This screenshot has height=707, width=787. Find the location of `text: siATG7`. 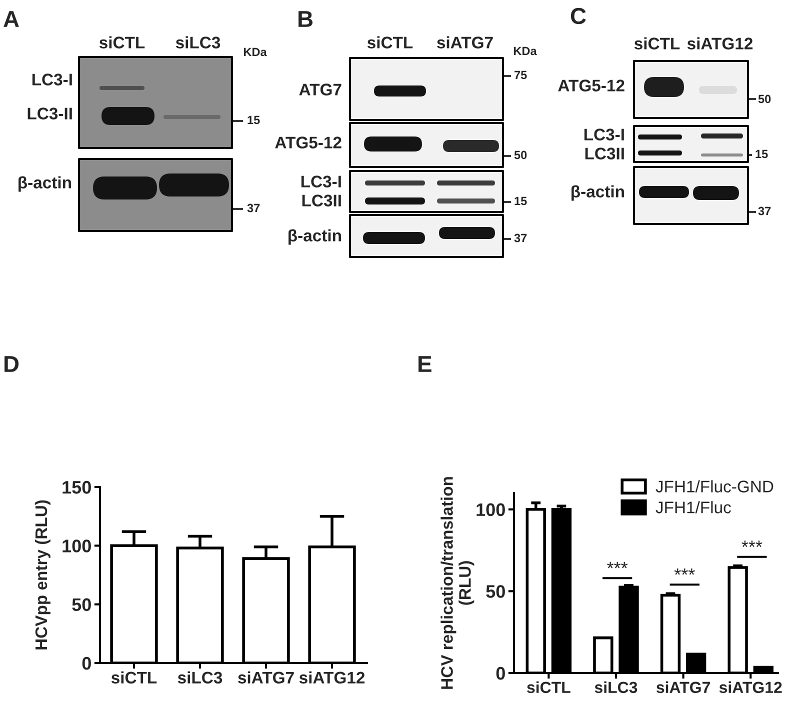

text: siATG7 is located at coordinates (465, 42).